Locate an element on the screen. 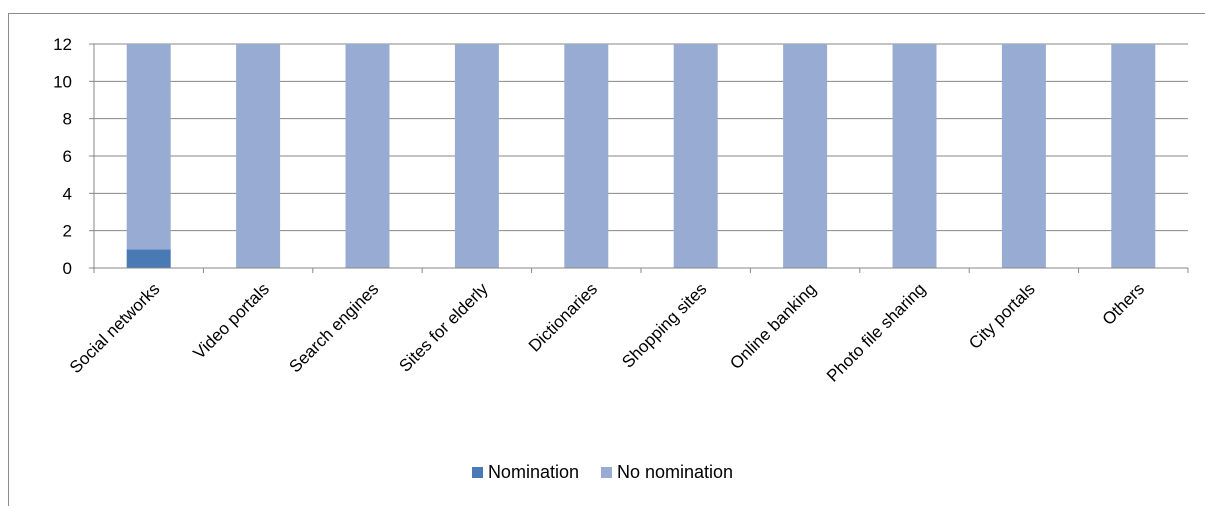  x-category-label: Photo file sharing is located at coordinates (876, 332).